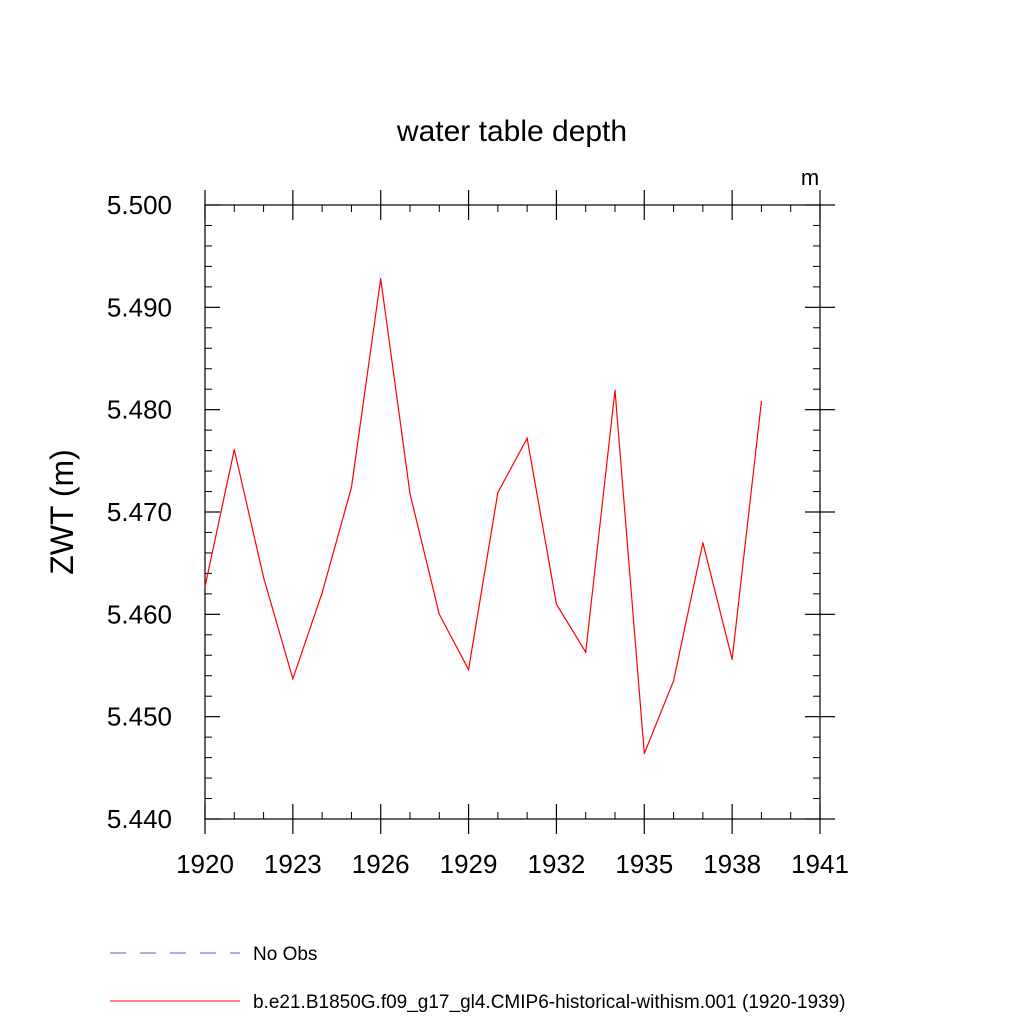 This screenshot has height=1024, width=1024. I want to click on units-label: m, so click(810, 177).